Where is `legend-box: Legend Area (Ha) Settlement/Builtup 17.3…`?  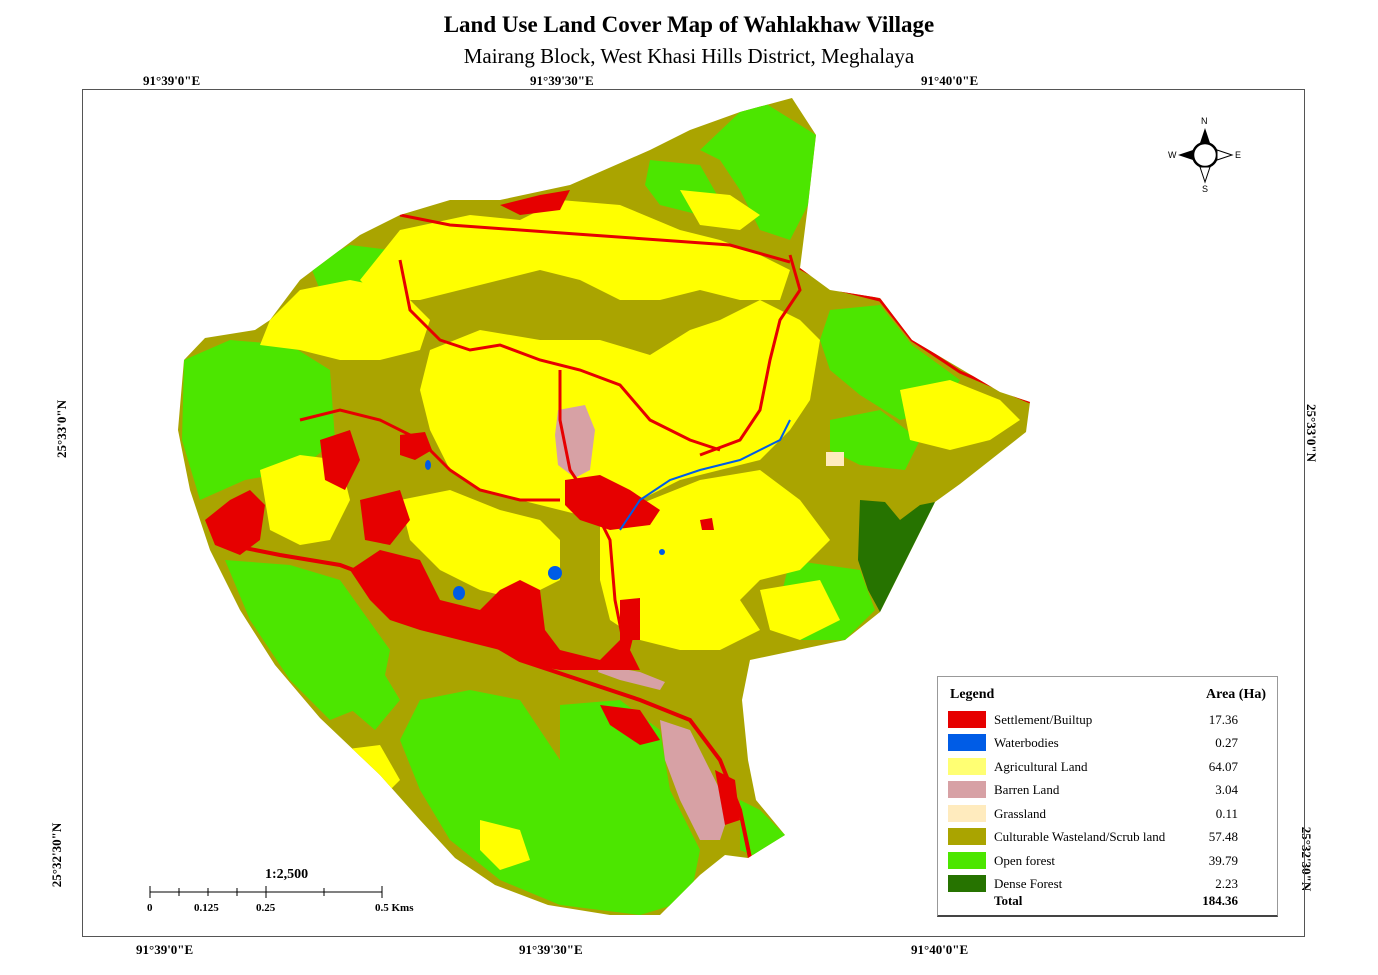
legend-box: Legend Area (Ha) Settlement/Builtup 17.3… is located at coordinates (1107, 796).